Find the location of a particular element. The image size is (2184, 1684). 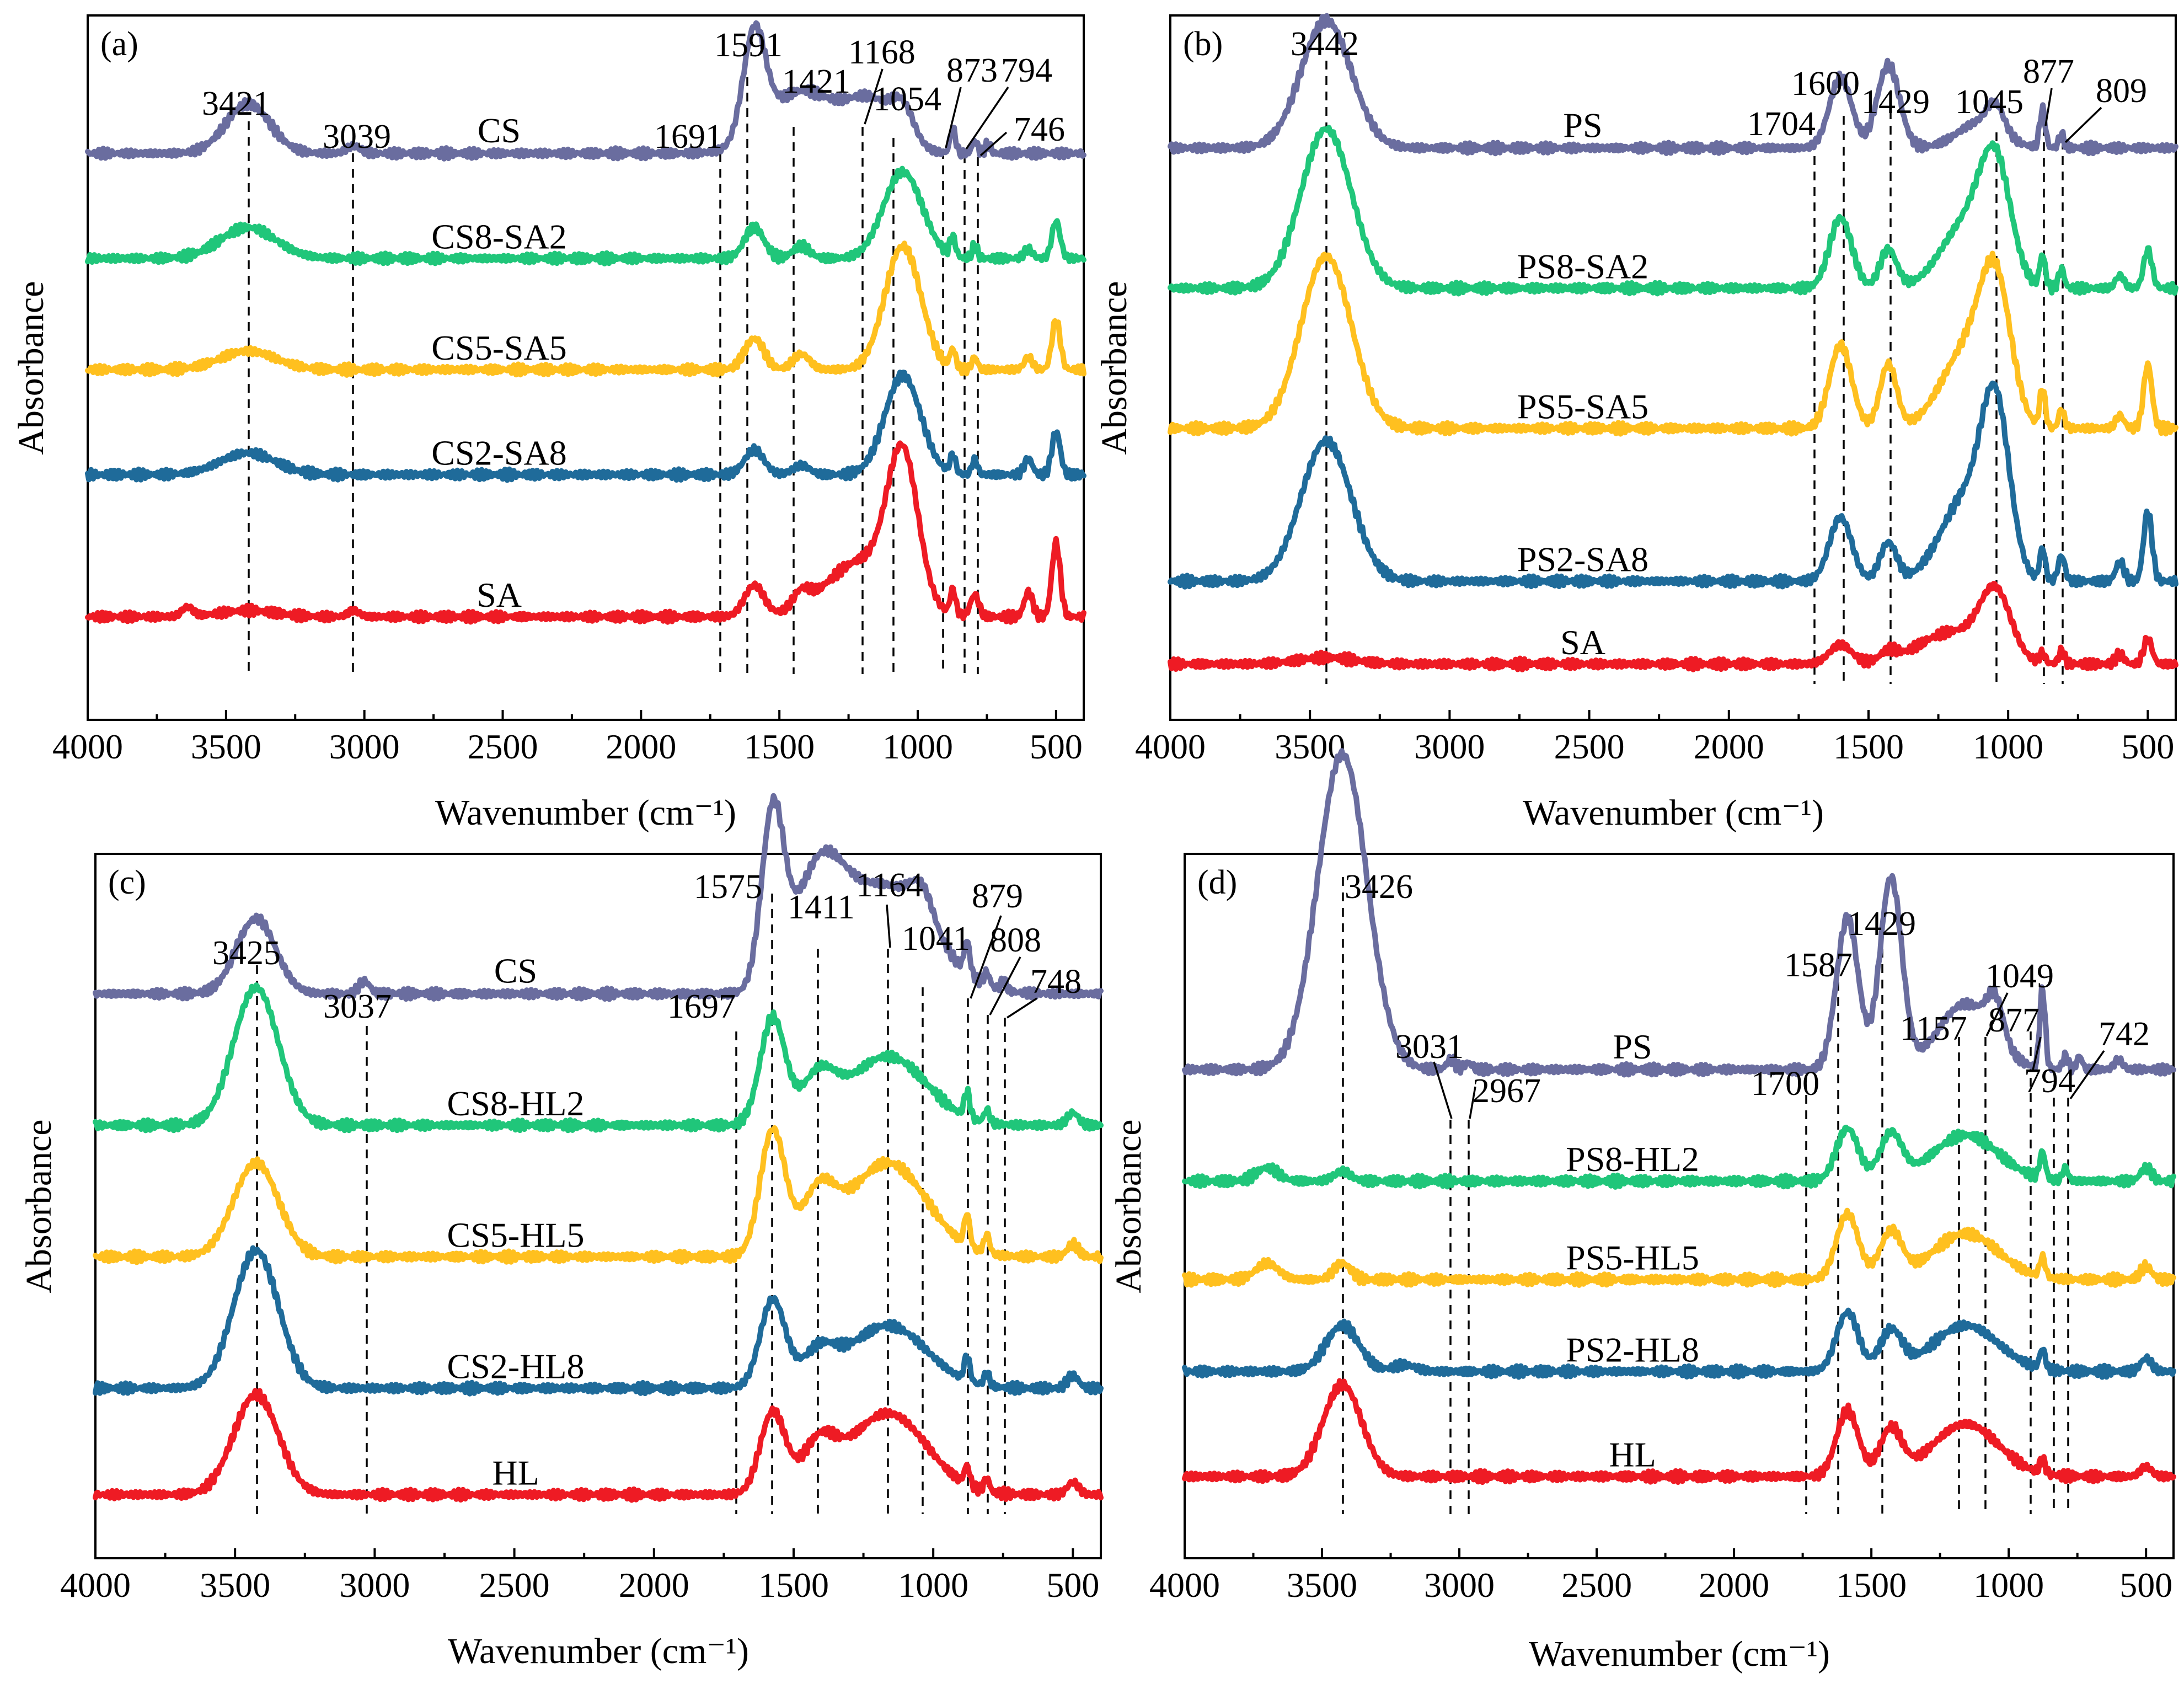

spectrum-cs2-sa8 is located at coordinates (585, 426).